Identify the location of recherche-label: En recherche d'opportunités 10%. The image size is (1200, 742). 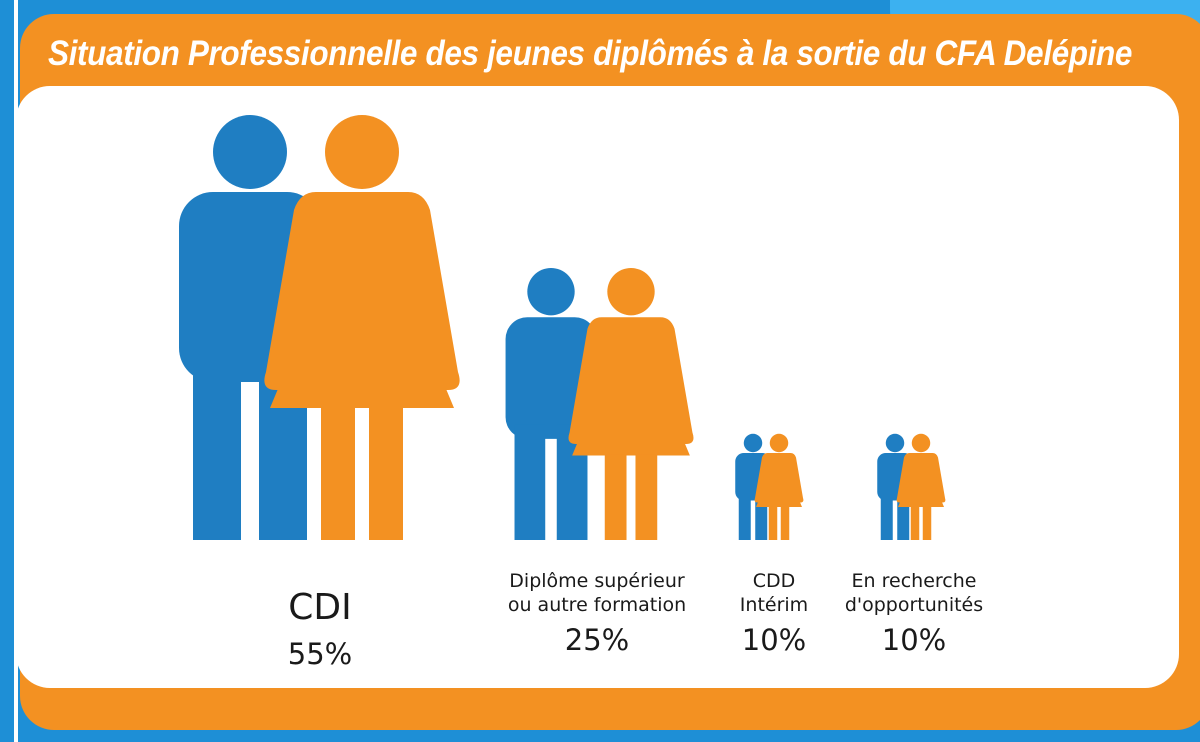
(914, 614).